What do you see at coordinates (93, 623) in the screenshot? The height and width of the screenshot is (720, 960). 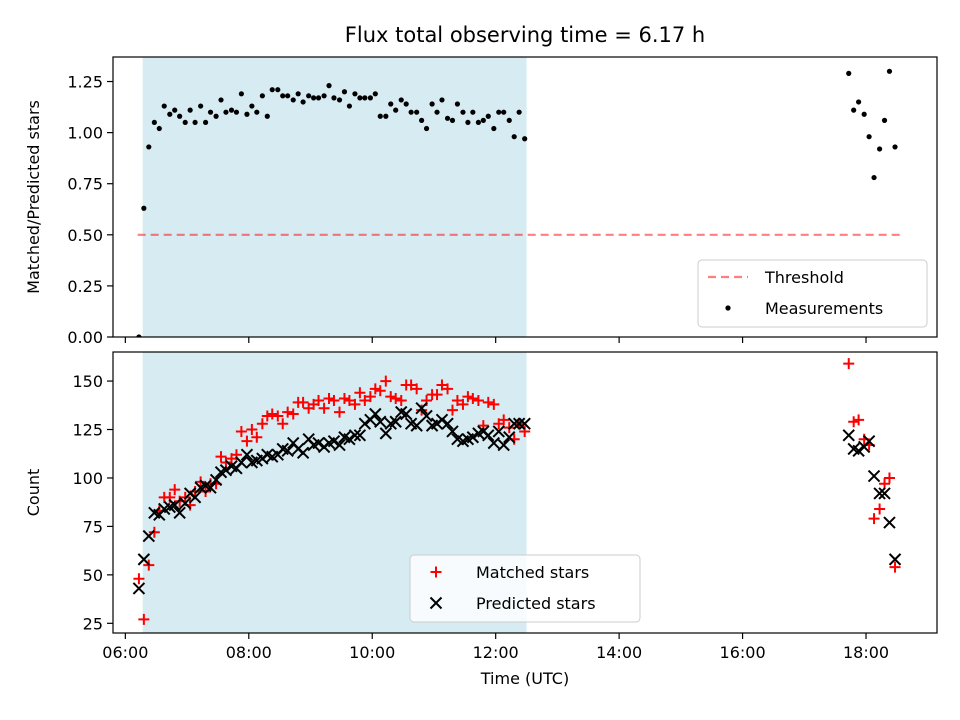 I see `y-tick-label: 25` at bounding box center [93, 623].